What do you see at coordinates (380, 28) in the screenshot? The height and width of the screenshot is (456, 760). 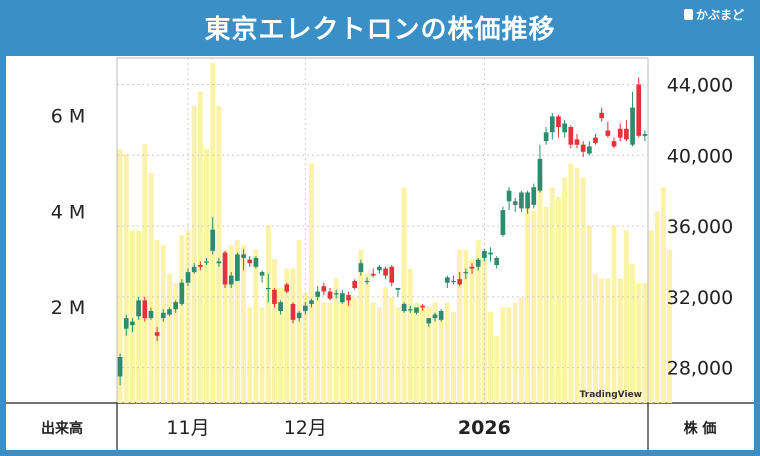 I see `header: 東京エレクトロンの株価推移 かぶまど` at bounding box center [380, 28].